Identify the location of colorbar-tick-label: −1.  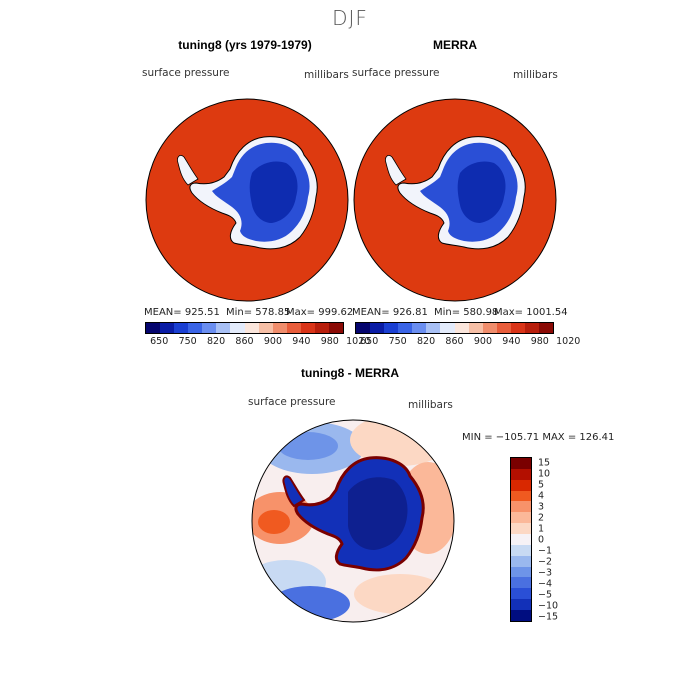
(545, 550).